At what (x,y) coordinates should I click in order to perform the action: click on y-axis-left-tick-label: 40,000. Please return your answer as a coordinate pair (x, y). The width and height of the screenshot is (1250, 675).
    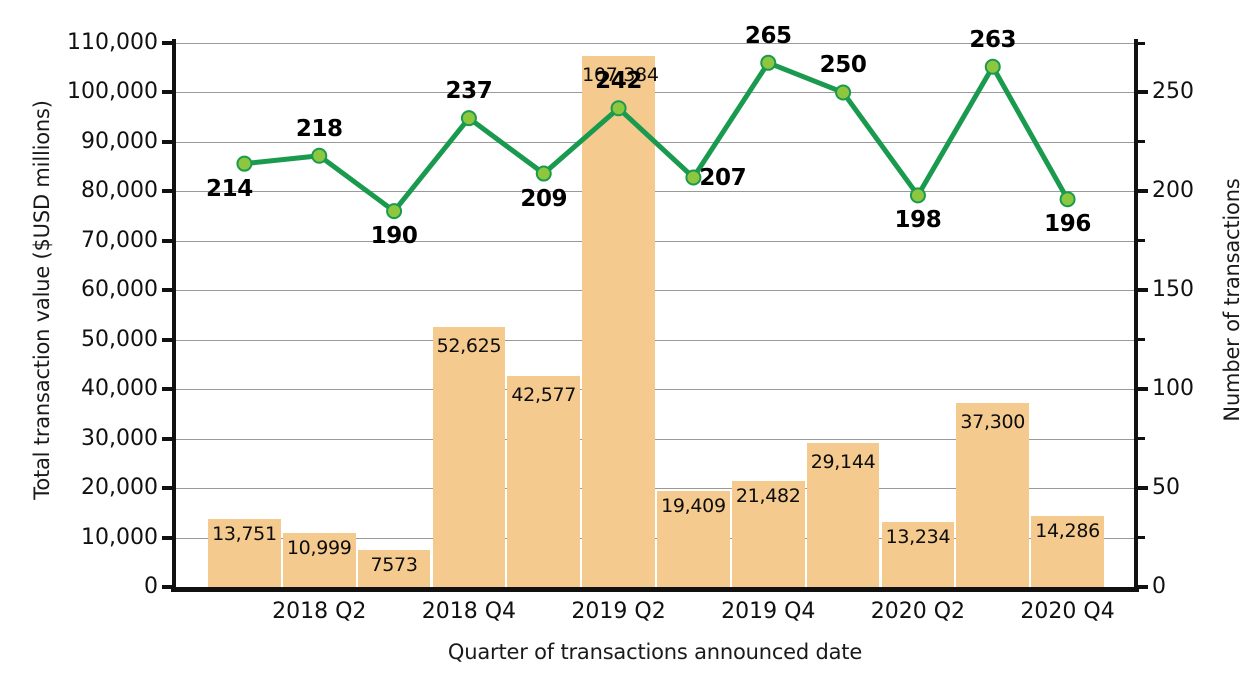
    Looking at the image, I should click on (119, 389).